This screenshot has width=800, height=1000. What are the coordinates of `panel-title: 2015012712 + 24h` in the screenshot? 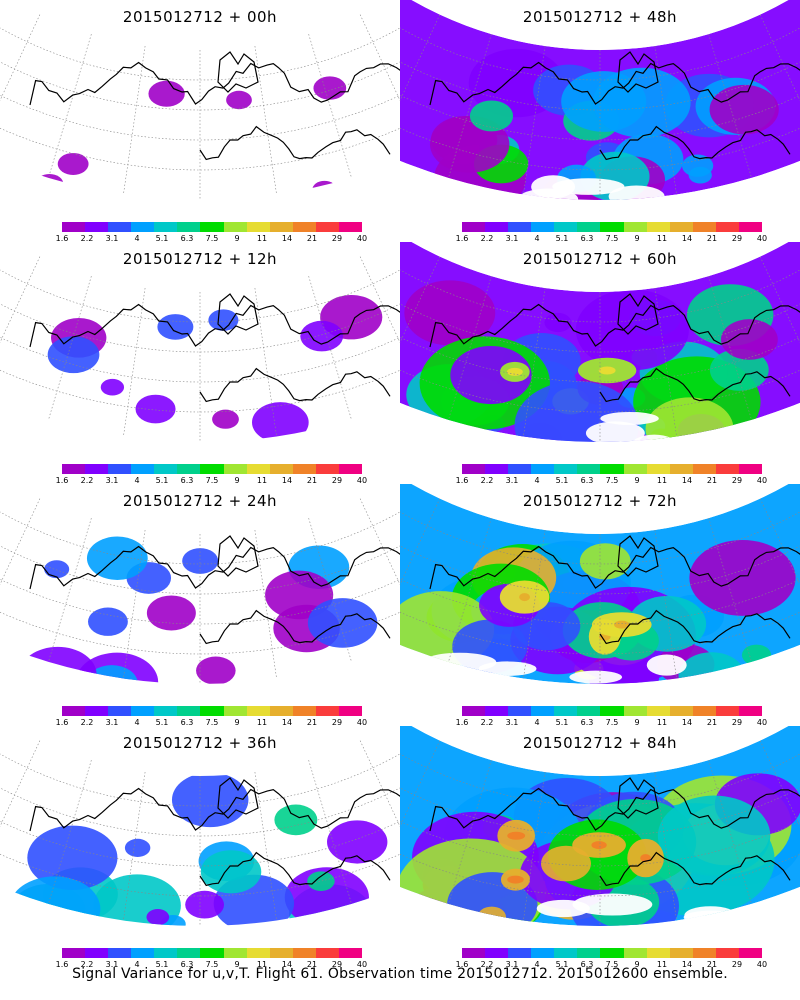 It's located at (200, 501).